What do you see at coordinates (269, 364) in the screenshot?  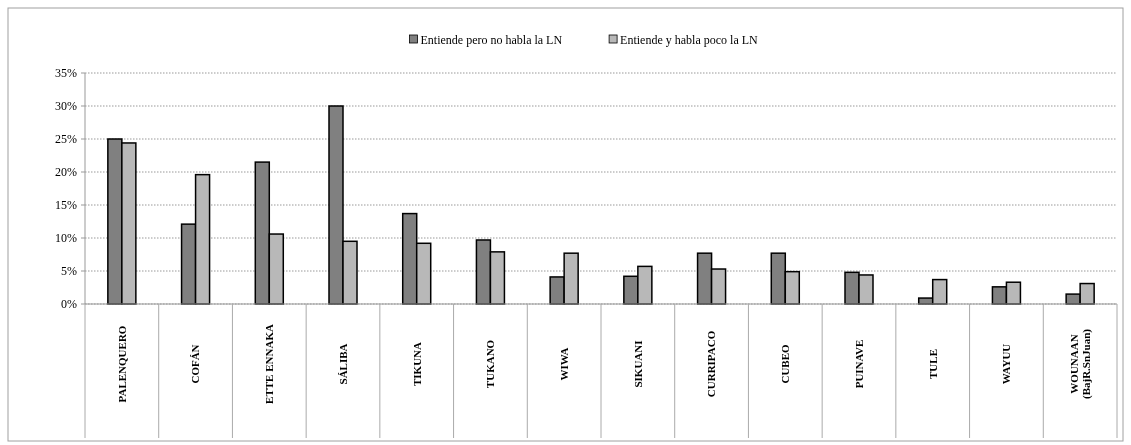 I see `x-tick-label: ETTE ENNAKA` at bounding box center [269, 364].